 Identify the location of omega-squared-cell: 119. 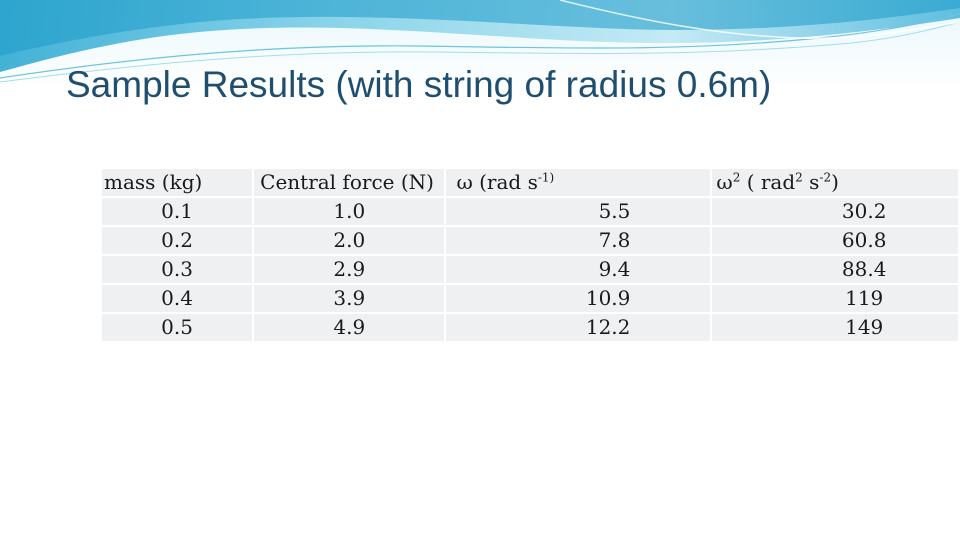
(835, 298).